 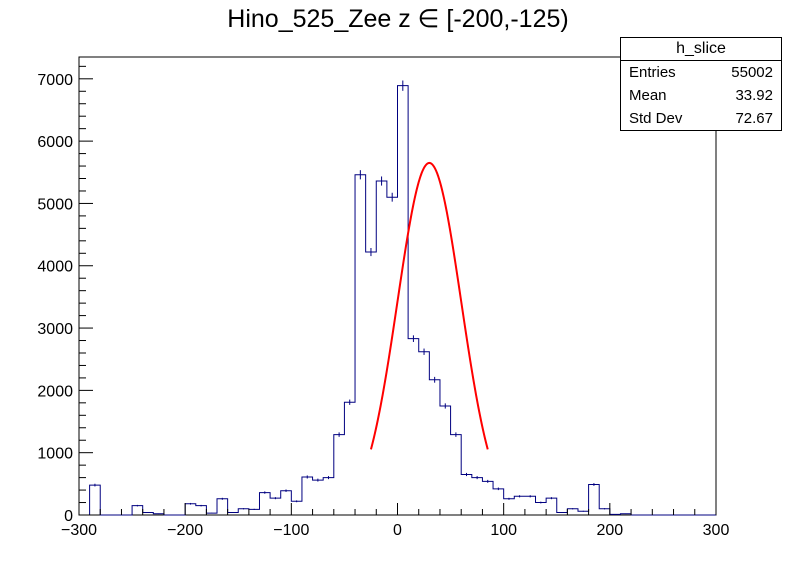 What do you see at coordinates (398, 19) in the screenshot?
I see `chart-title: Hino_525_Zee z ∈ [-200,-125)` at bounding box center [398, 19].